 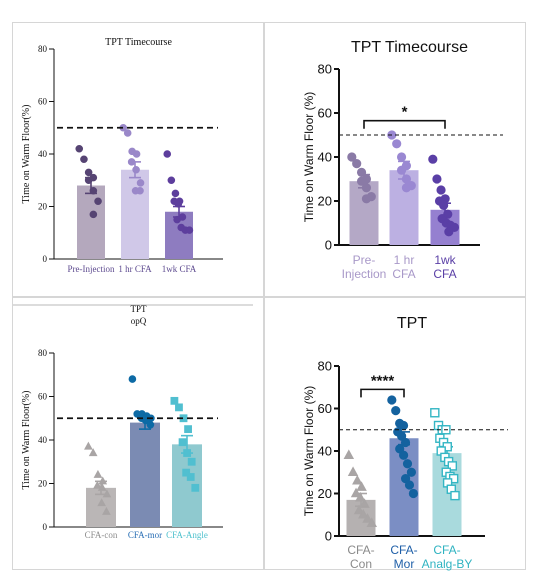 I want to click on significance-marker: *, so click(x=405, y=112).